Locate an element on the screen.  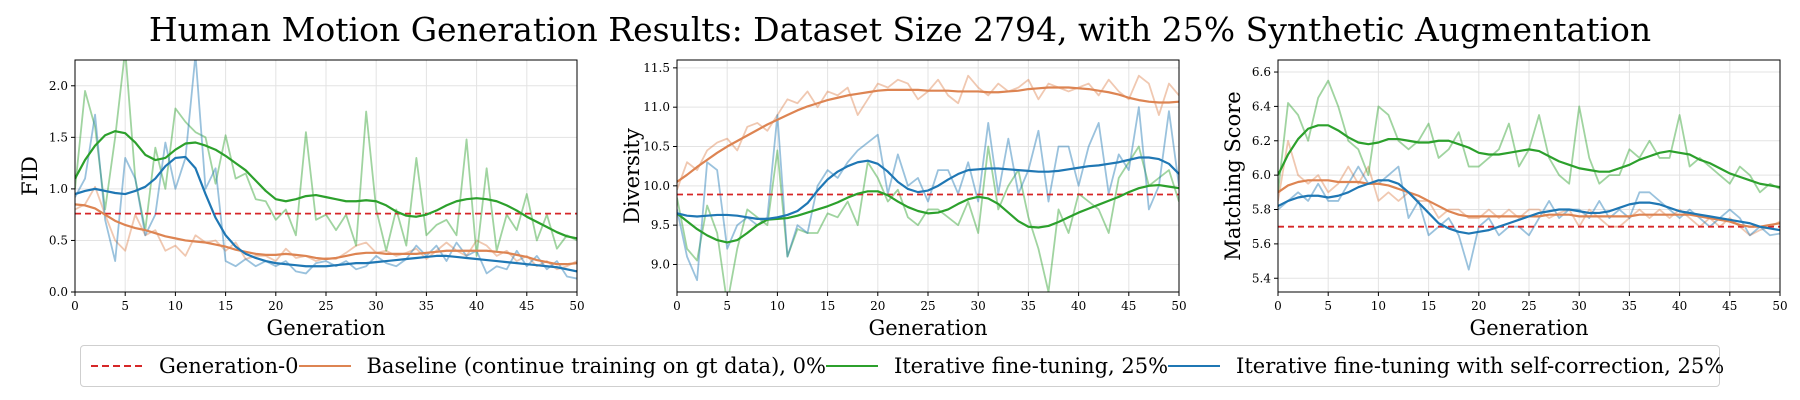
matching-score-y-tick-label: 5.8 is located at coordinates (1261, 210).